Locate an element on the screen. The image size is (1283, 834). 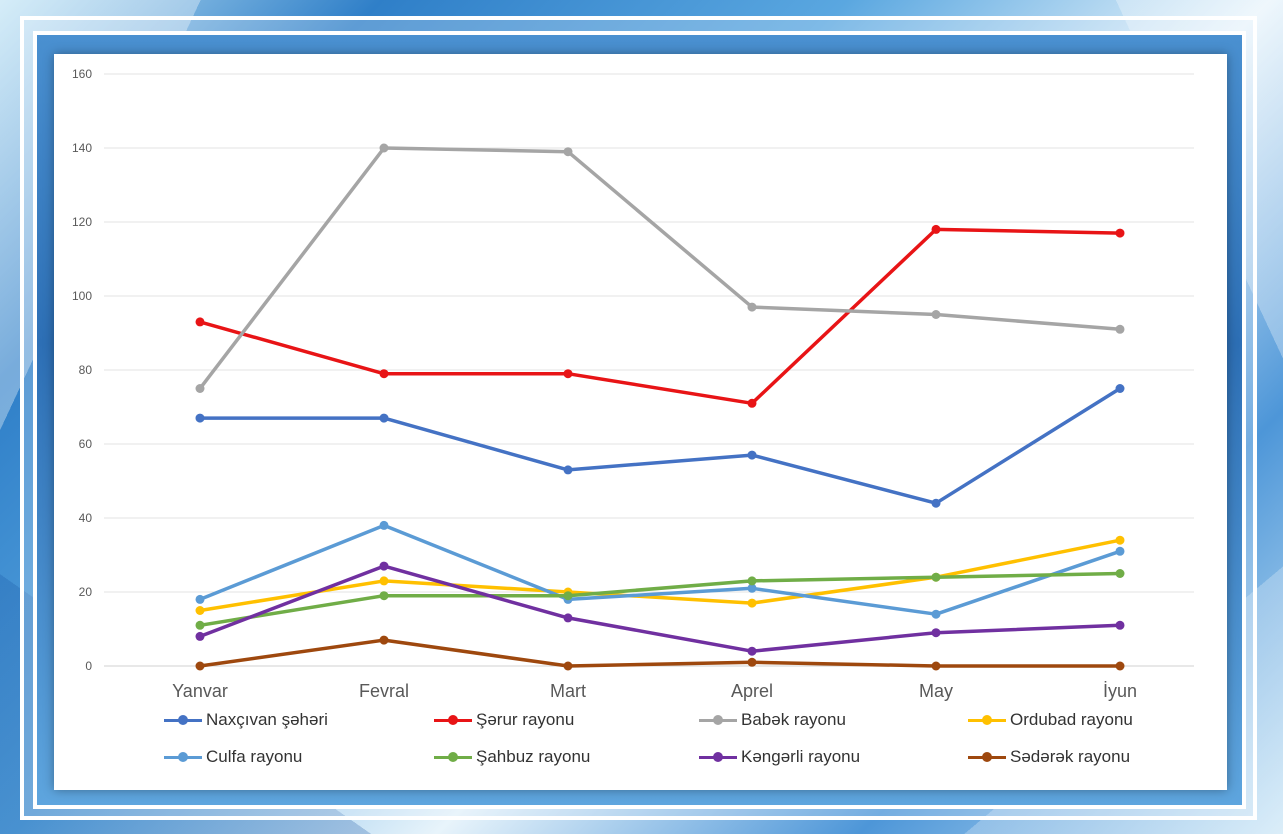
legend-label-0: Naxçıvan şəhəri is located at coordinates (267, 719).